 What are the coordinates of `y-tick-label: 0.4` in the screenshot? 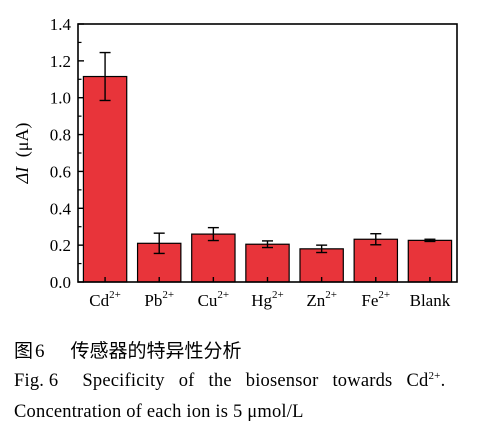 It's located at (61, 208).